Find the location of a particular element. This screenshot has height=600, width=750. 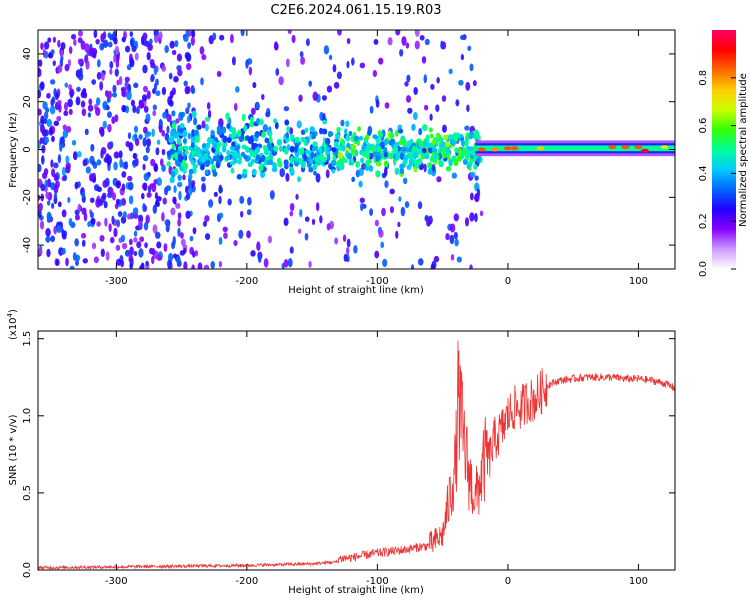

spectrogram-peak is located at coordinates (664, 147).